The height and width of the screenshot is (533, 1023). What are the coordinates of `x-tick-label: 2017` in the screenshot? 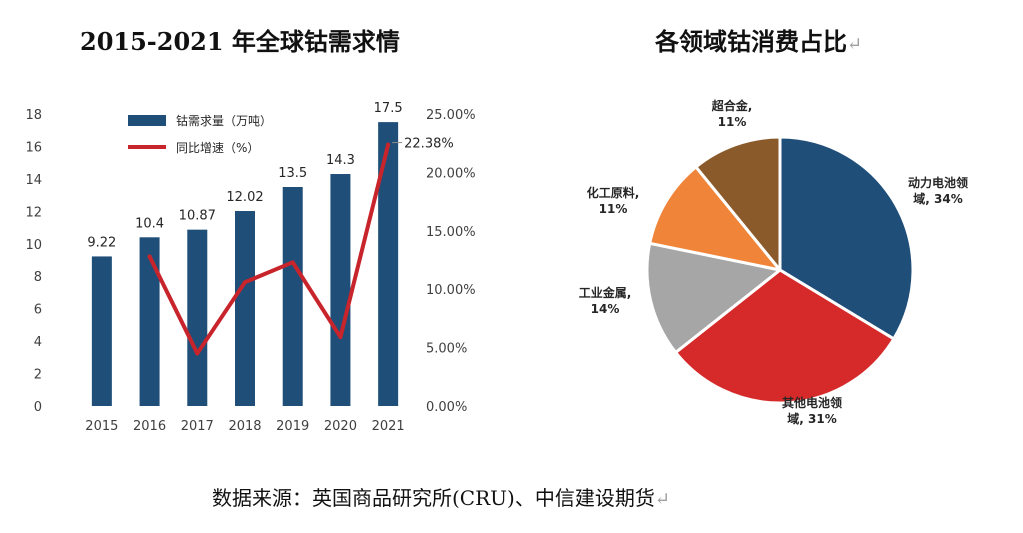 It's located at (197, 426).